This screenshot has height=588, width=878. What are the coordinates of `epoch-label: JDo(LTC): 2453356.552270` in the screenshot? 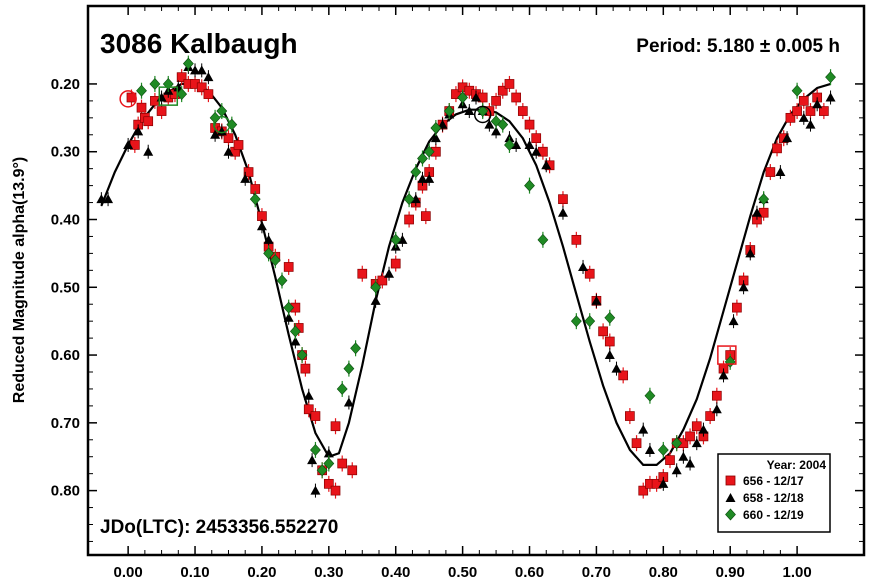 It's located at (219, 527).